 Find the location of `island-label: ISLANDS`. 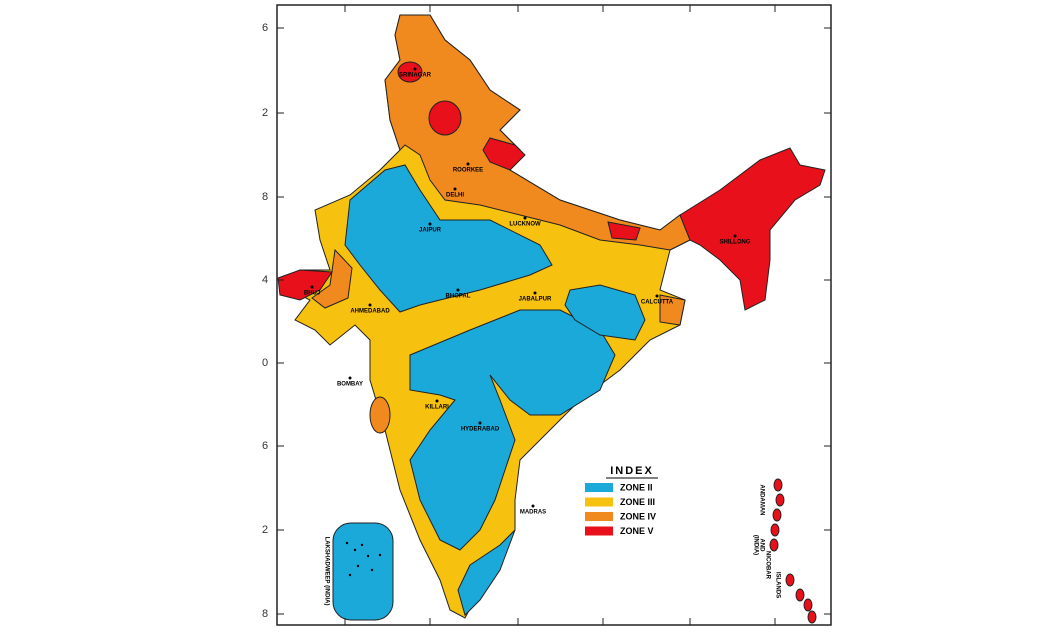

island-label: ISLANDS is located at coordinates (777, 585).